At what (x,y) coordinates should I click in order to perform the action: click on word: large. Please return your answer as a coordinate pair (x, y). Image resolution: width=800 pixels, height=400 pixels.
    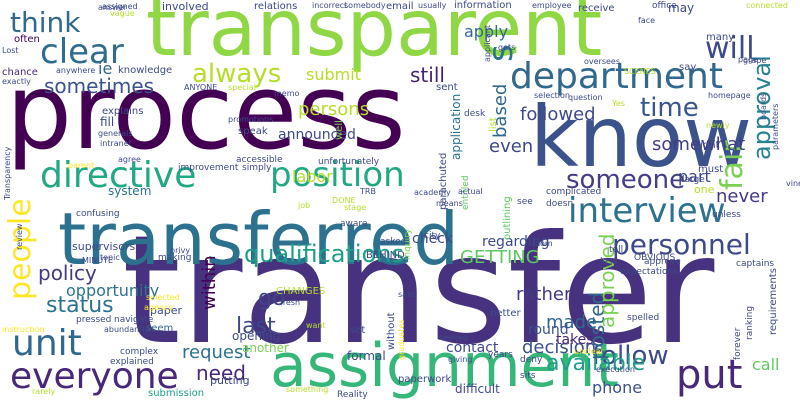
    Looking at the image, I should click on (693, 180).